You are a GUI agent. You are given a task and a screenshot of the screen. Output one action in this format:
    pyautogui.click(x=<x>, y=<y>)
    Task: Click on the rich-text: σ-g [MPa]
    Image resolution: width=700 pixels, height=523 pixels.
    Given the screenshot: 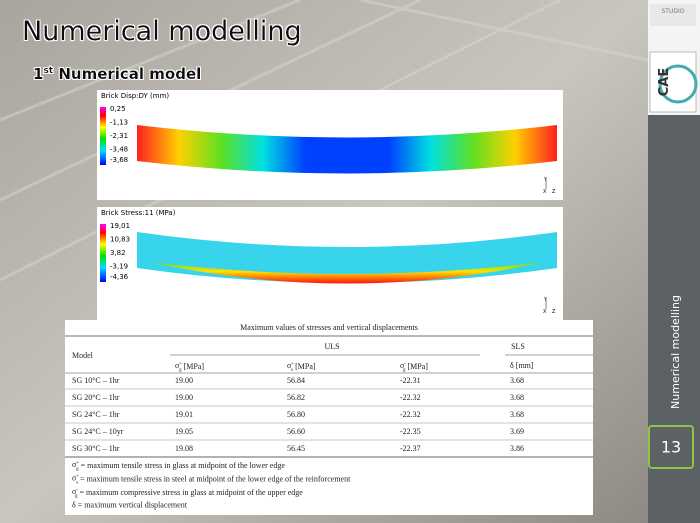 What is the action you would take?
    pyautogui.click(x=414, y=367)
    